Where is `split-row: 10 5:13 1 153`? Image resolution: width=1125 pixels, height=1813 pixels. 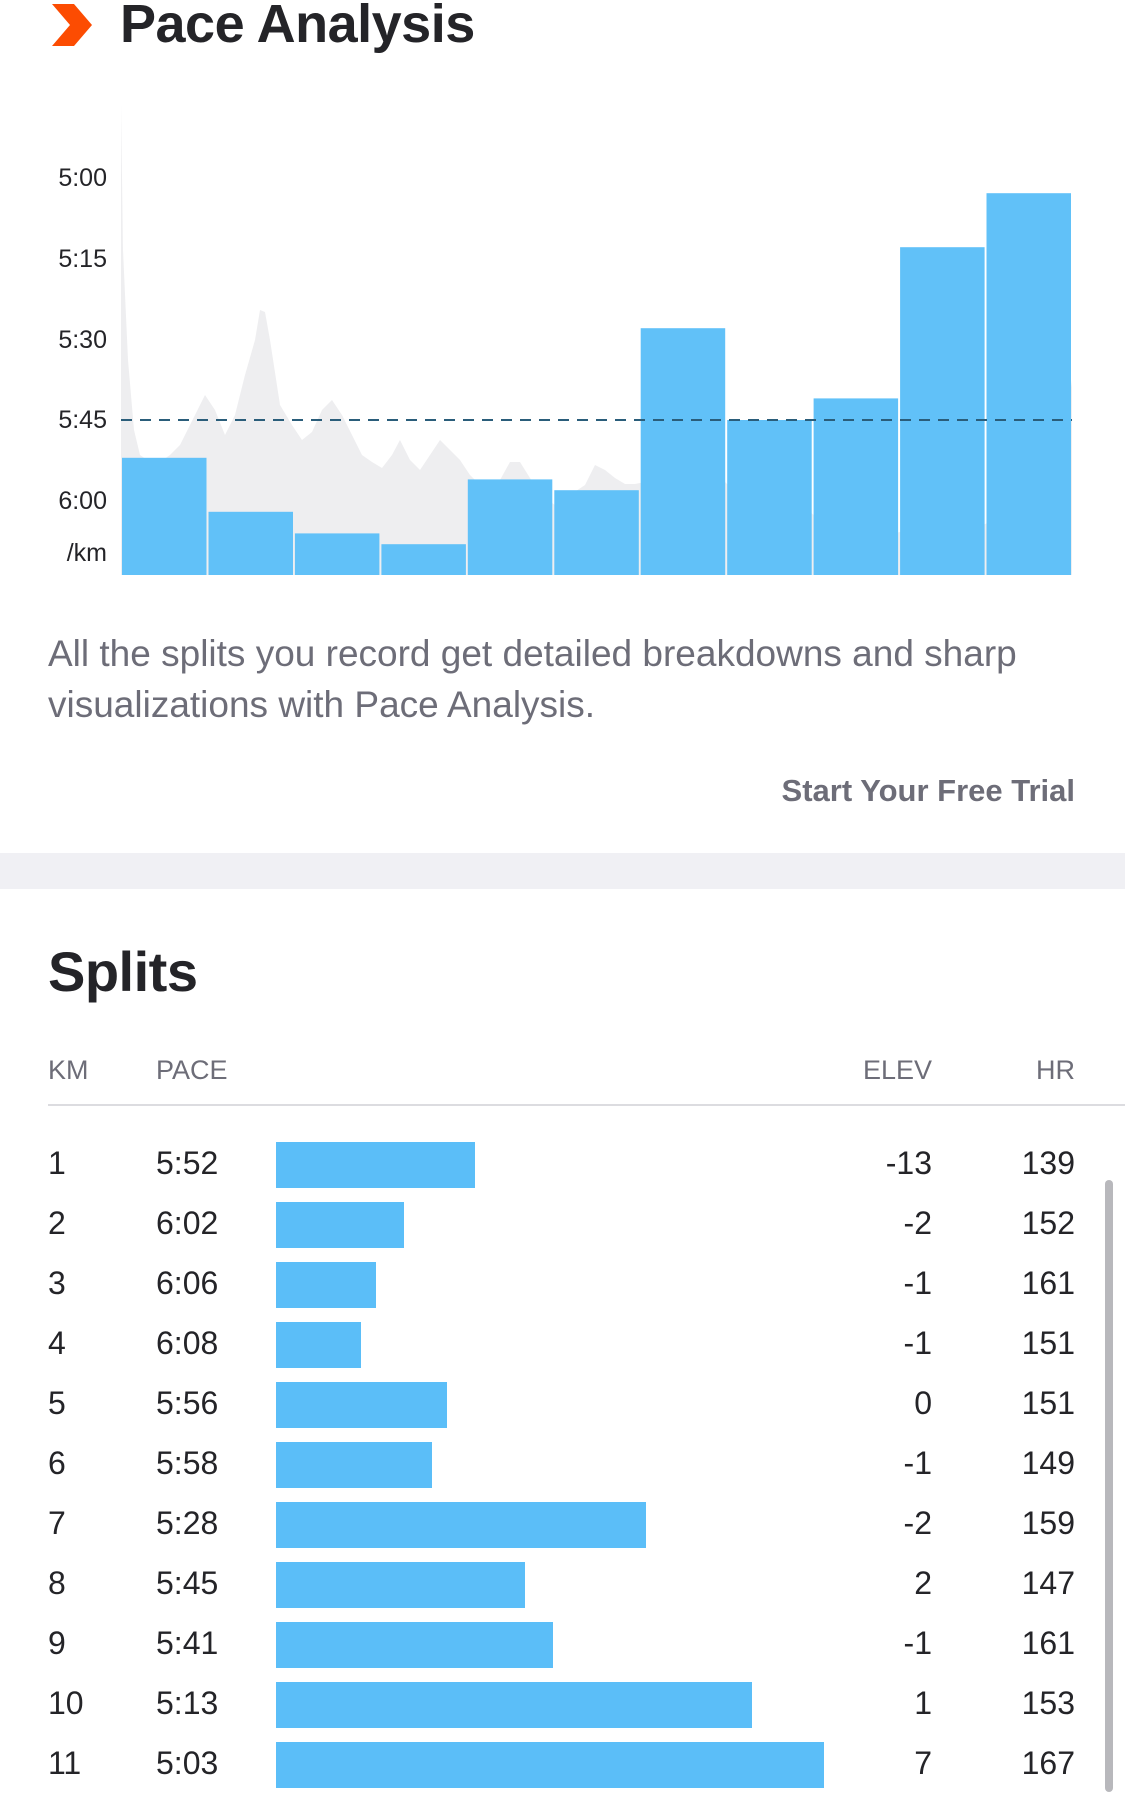
split-row: 10 5:13 1 153 is located at coordinates (562, 1707).